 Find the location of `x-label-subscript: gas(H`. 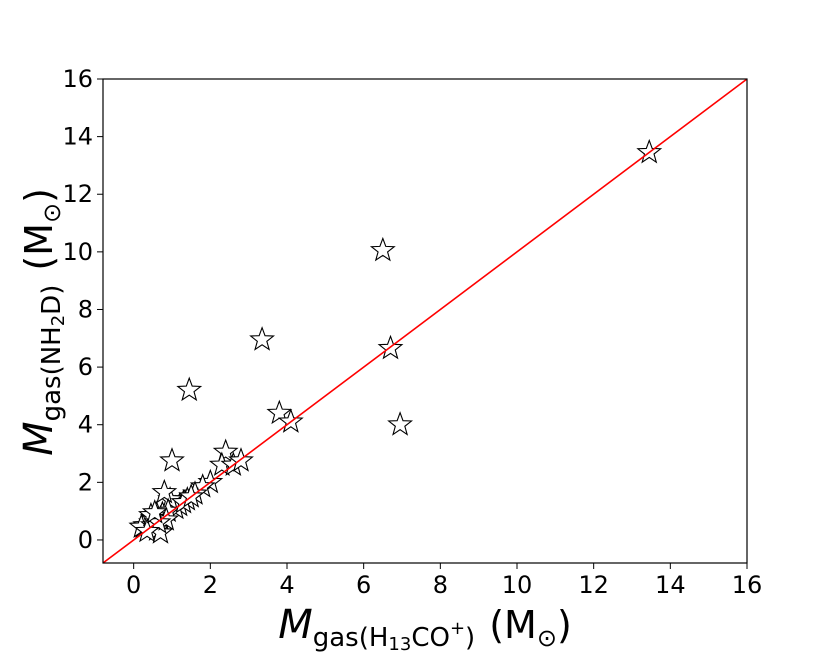

x-label-subscript: gas(H is located at coordinates (351, 638).